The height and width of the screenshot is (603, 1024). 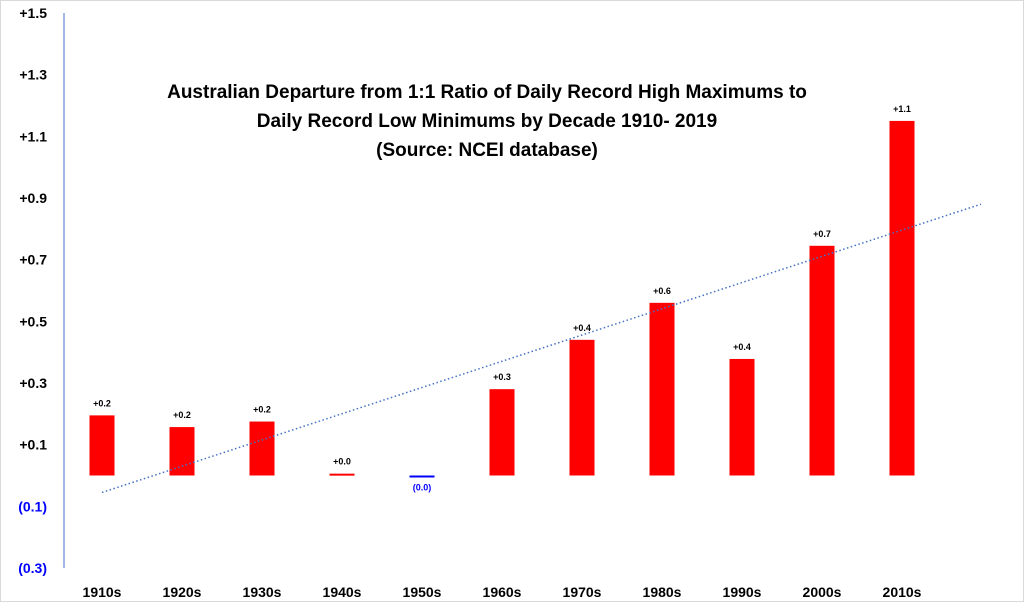 I want to click on data-label: +1.1, so click(x=902, y=109).